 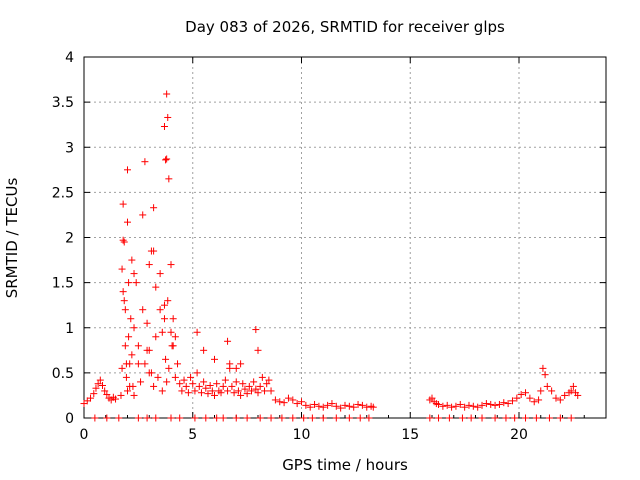 I want to click on y-tick-label: 4, so click(x=69, y=58).